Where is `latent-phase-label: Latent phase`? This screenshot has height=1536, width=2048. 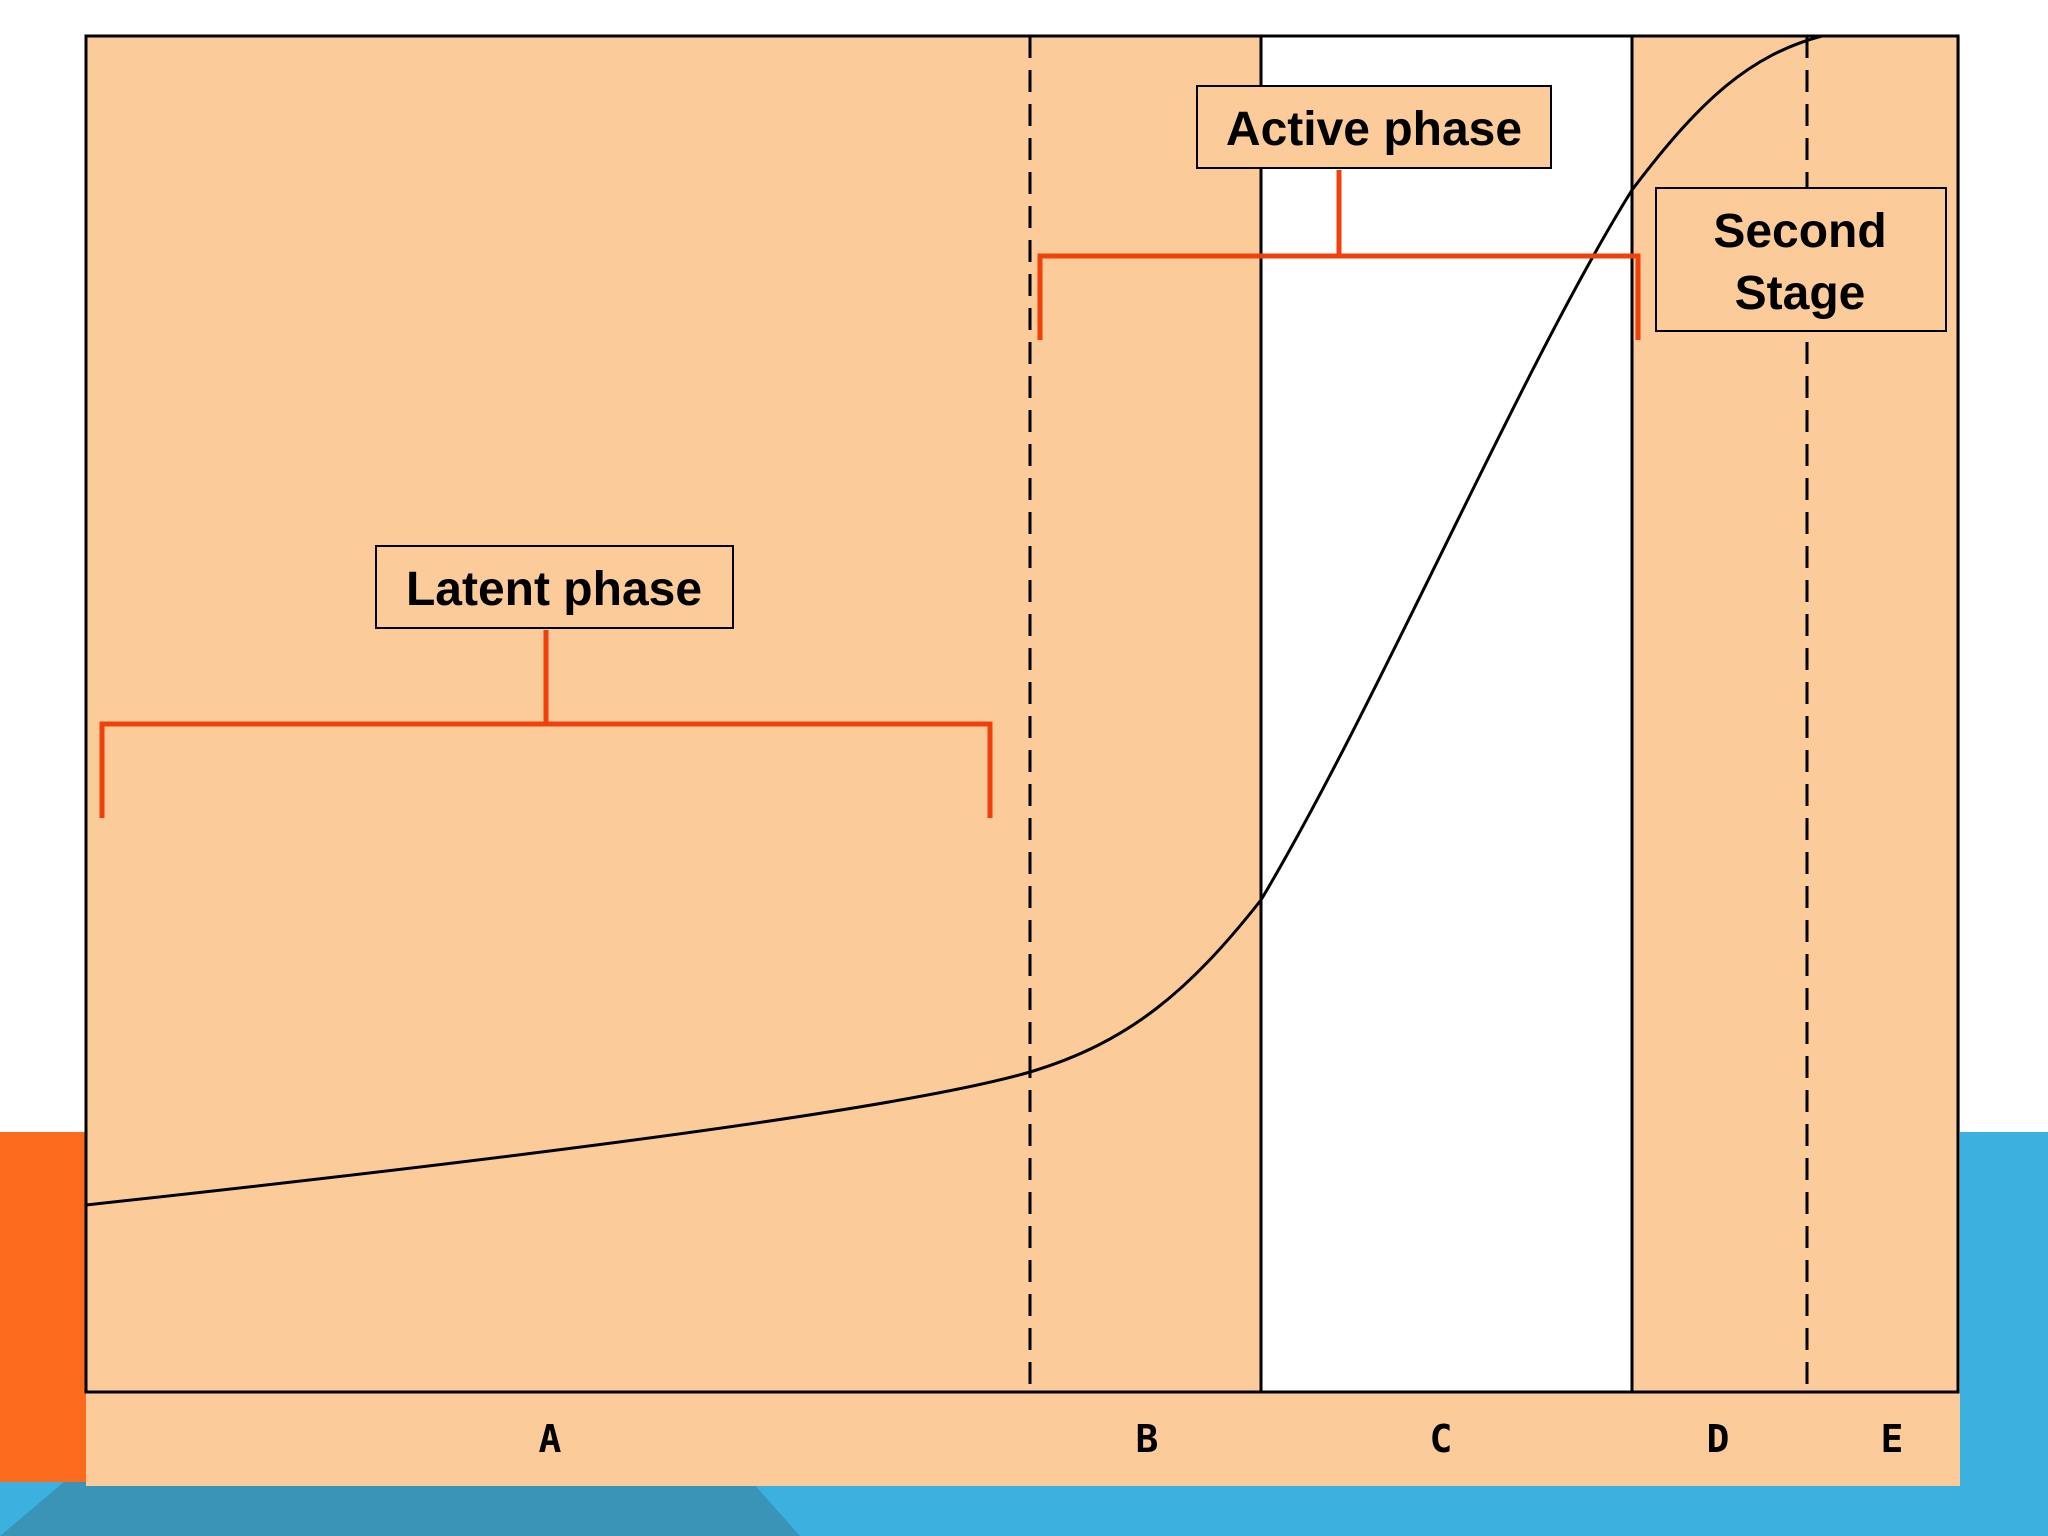 latent-phase-label: Latent phase is located at coordinates (554, 589).